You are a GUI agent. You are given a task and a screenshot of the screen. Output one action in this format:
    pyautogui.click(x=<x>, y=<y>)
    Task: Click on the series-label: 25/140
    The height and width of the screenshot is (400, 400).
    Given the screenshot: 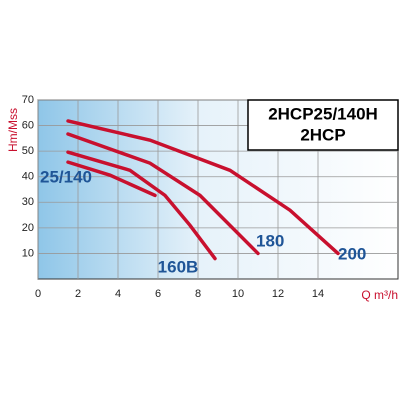 What is the action you would take?
    pyautogui.click(x=66, y=176)
    